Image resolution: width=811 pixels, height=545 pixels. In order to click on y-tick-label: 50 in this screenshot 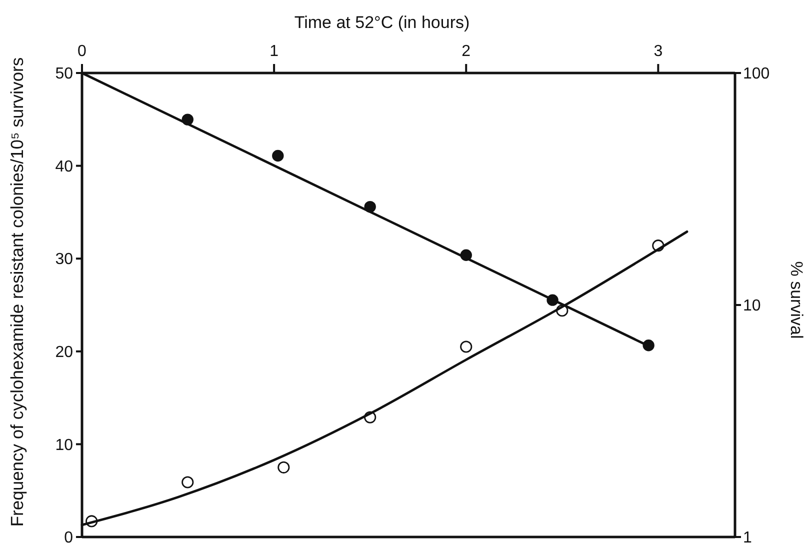, I will do `click(64, 74)`.